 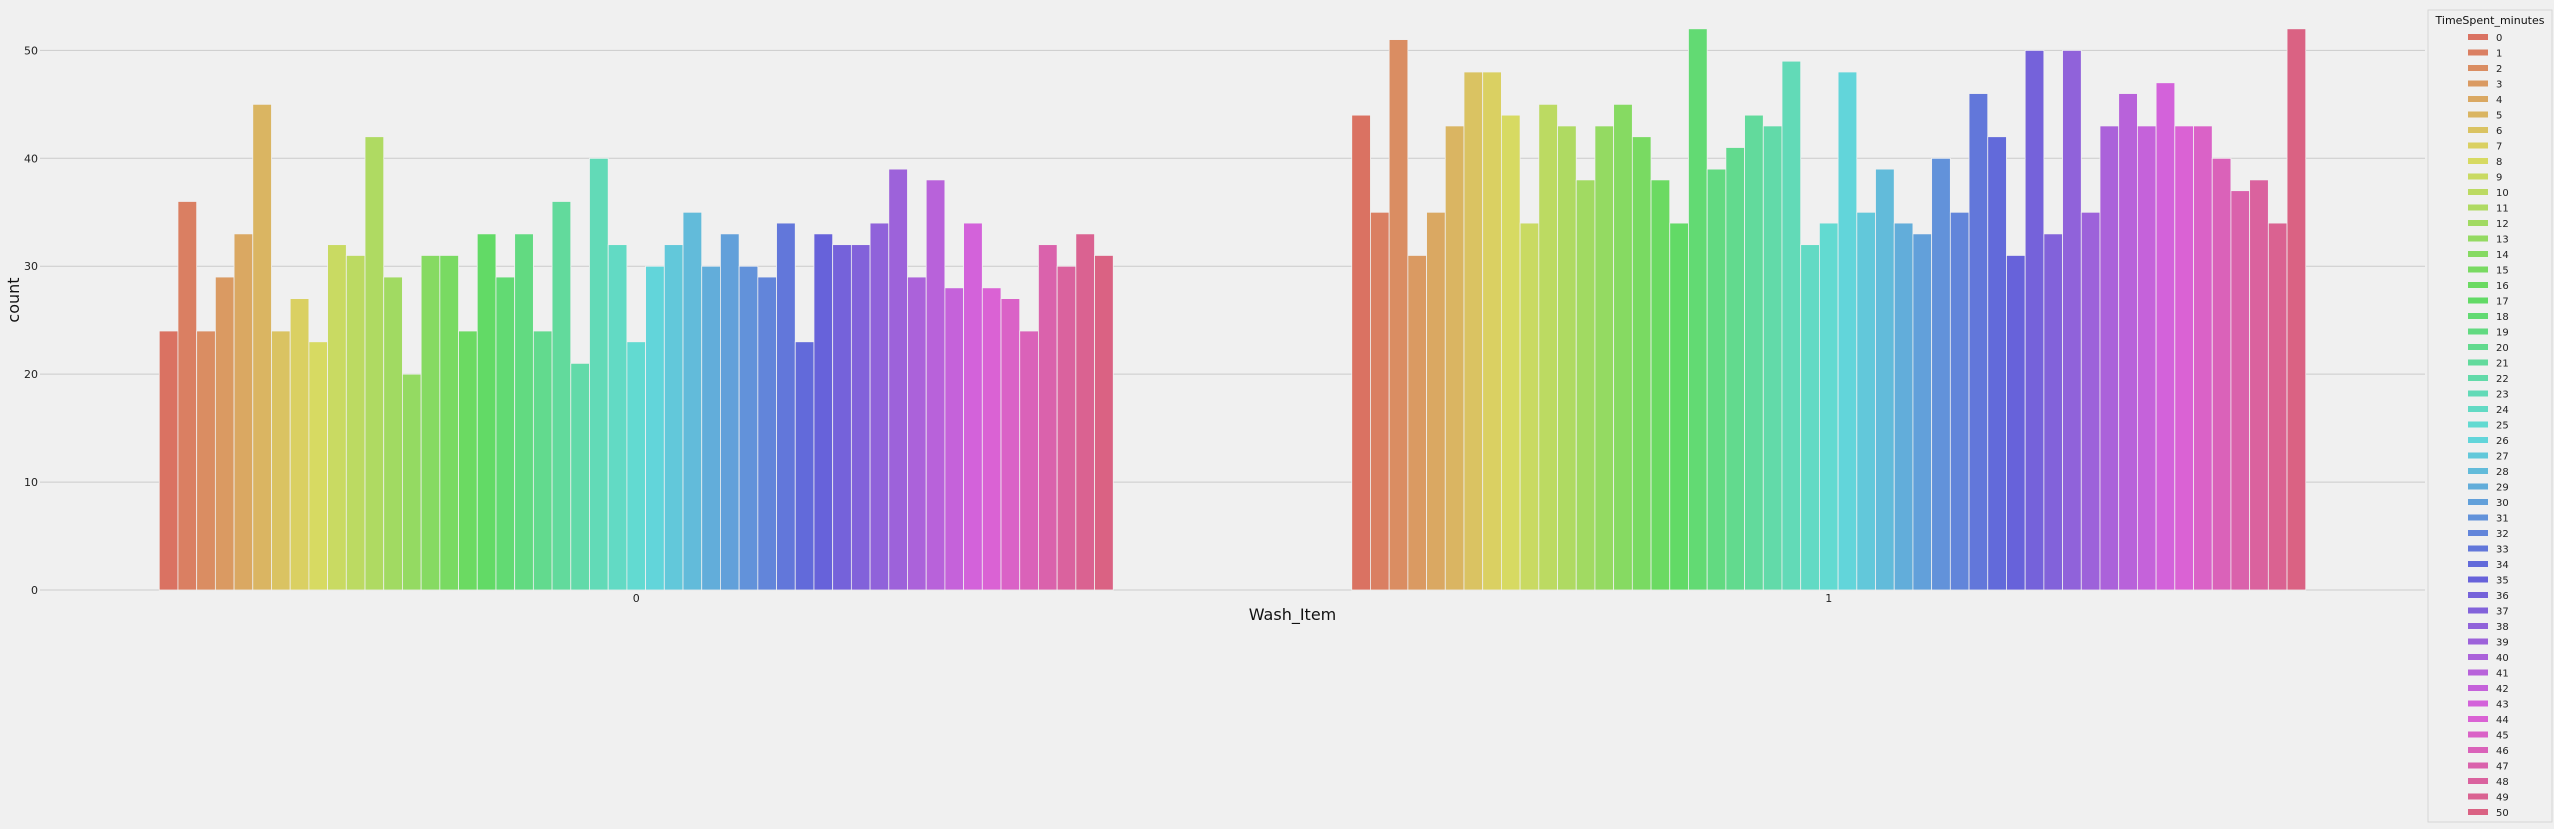 What do you see at coordinates (2502, 441) in the screenshot?
I see `legend-entry: 26` at bounding box center [2502, 441].